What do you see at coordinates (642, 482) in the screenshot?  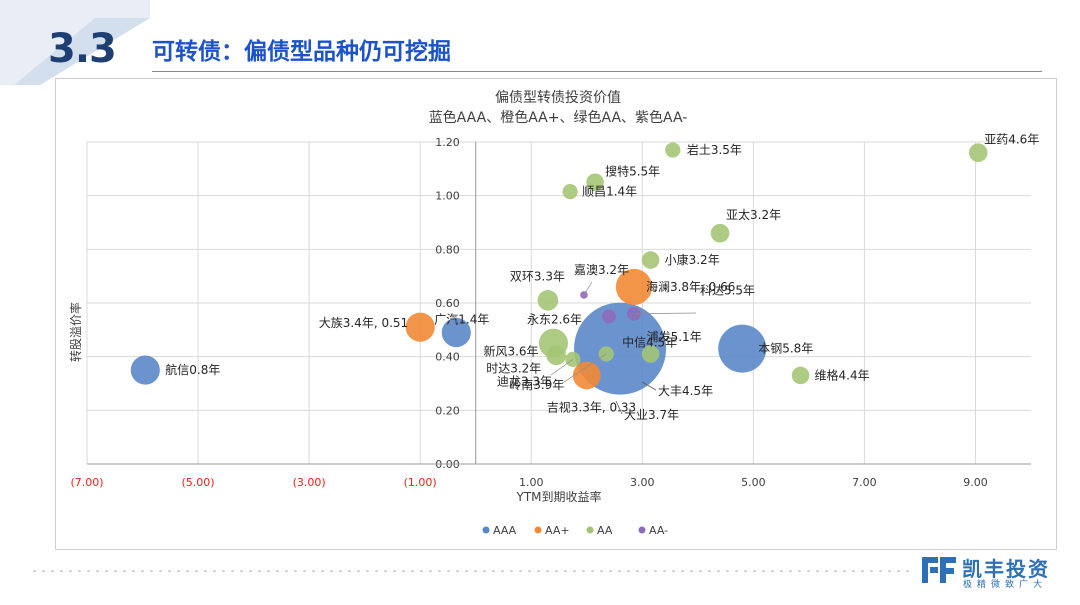 I see `x-tick-label: 3.00` at bounding box center [642, 482].